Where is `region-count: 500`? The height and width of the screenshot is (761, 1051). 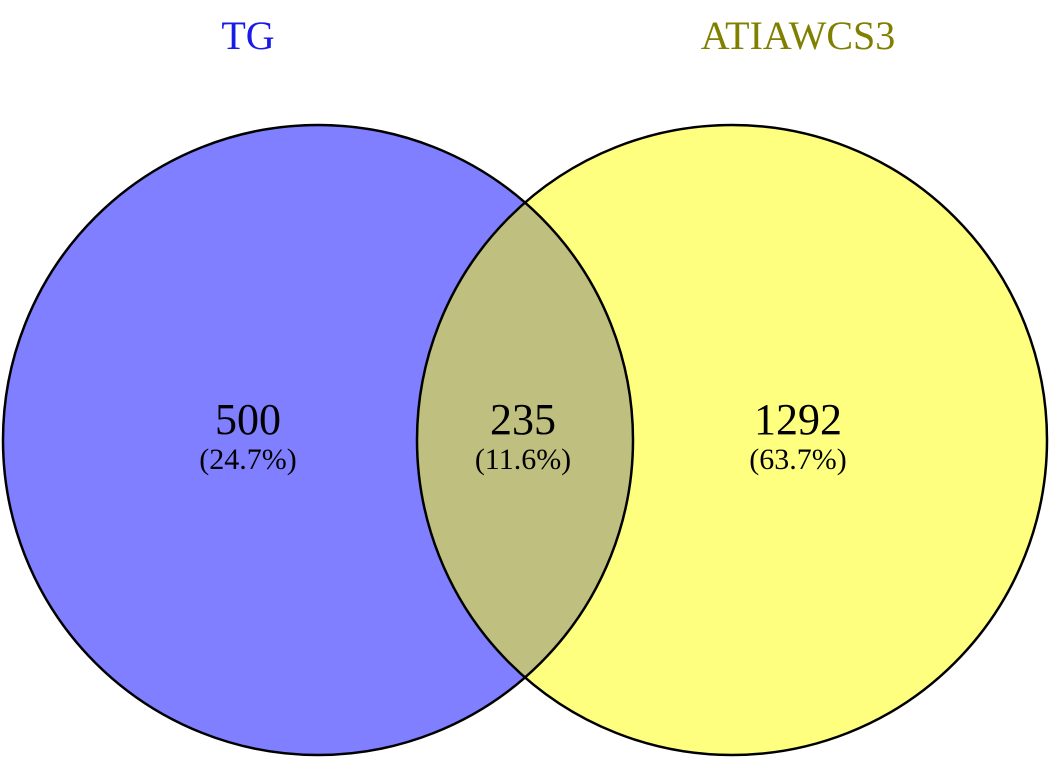 region-count: 500 is located at coordinates (248, 419).